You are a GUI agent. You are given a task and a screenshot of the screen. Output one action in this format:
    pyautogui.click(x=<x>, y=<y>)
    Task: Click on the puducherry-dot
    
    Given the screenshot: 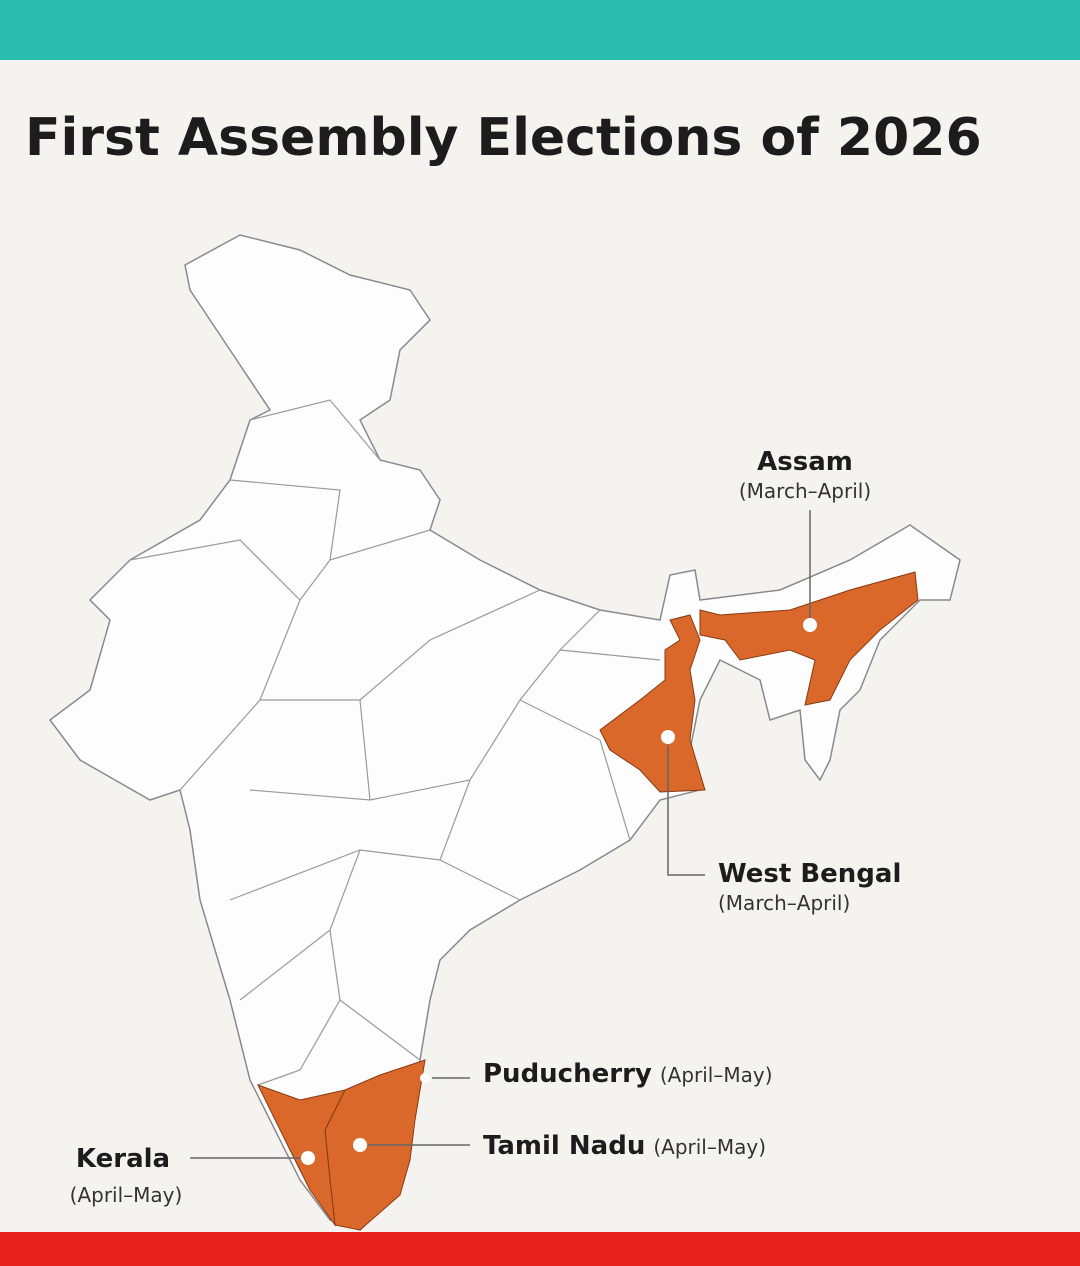 What is the action you would take?
    pyautogui.click(x=425, y=1078)
    